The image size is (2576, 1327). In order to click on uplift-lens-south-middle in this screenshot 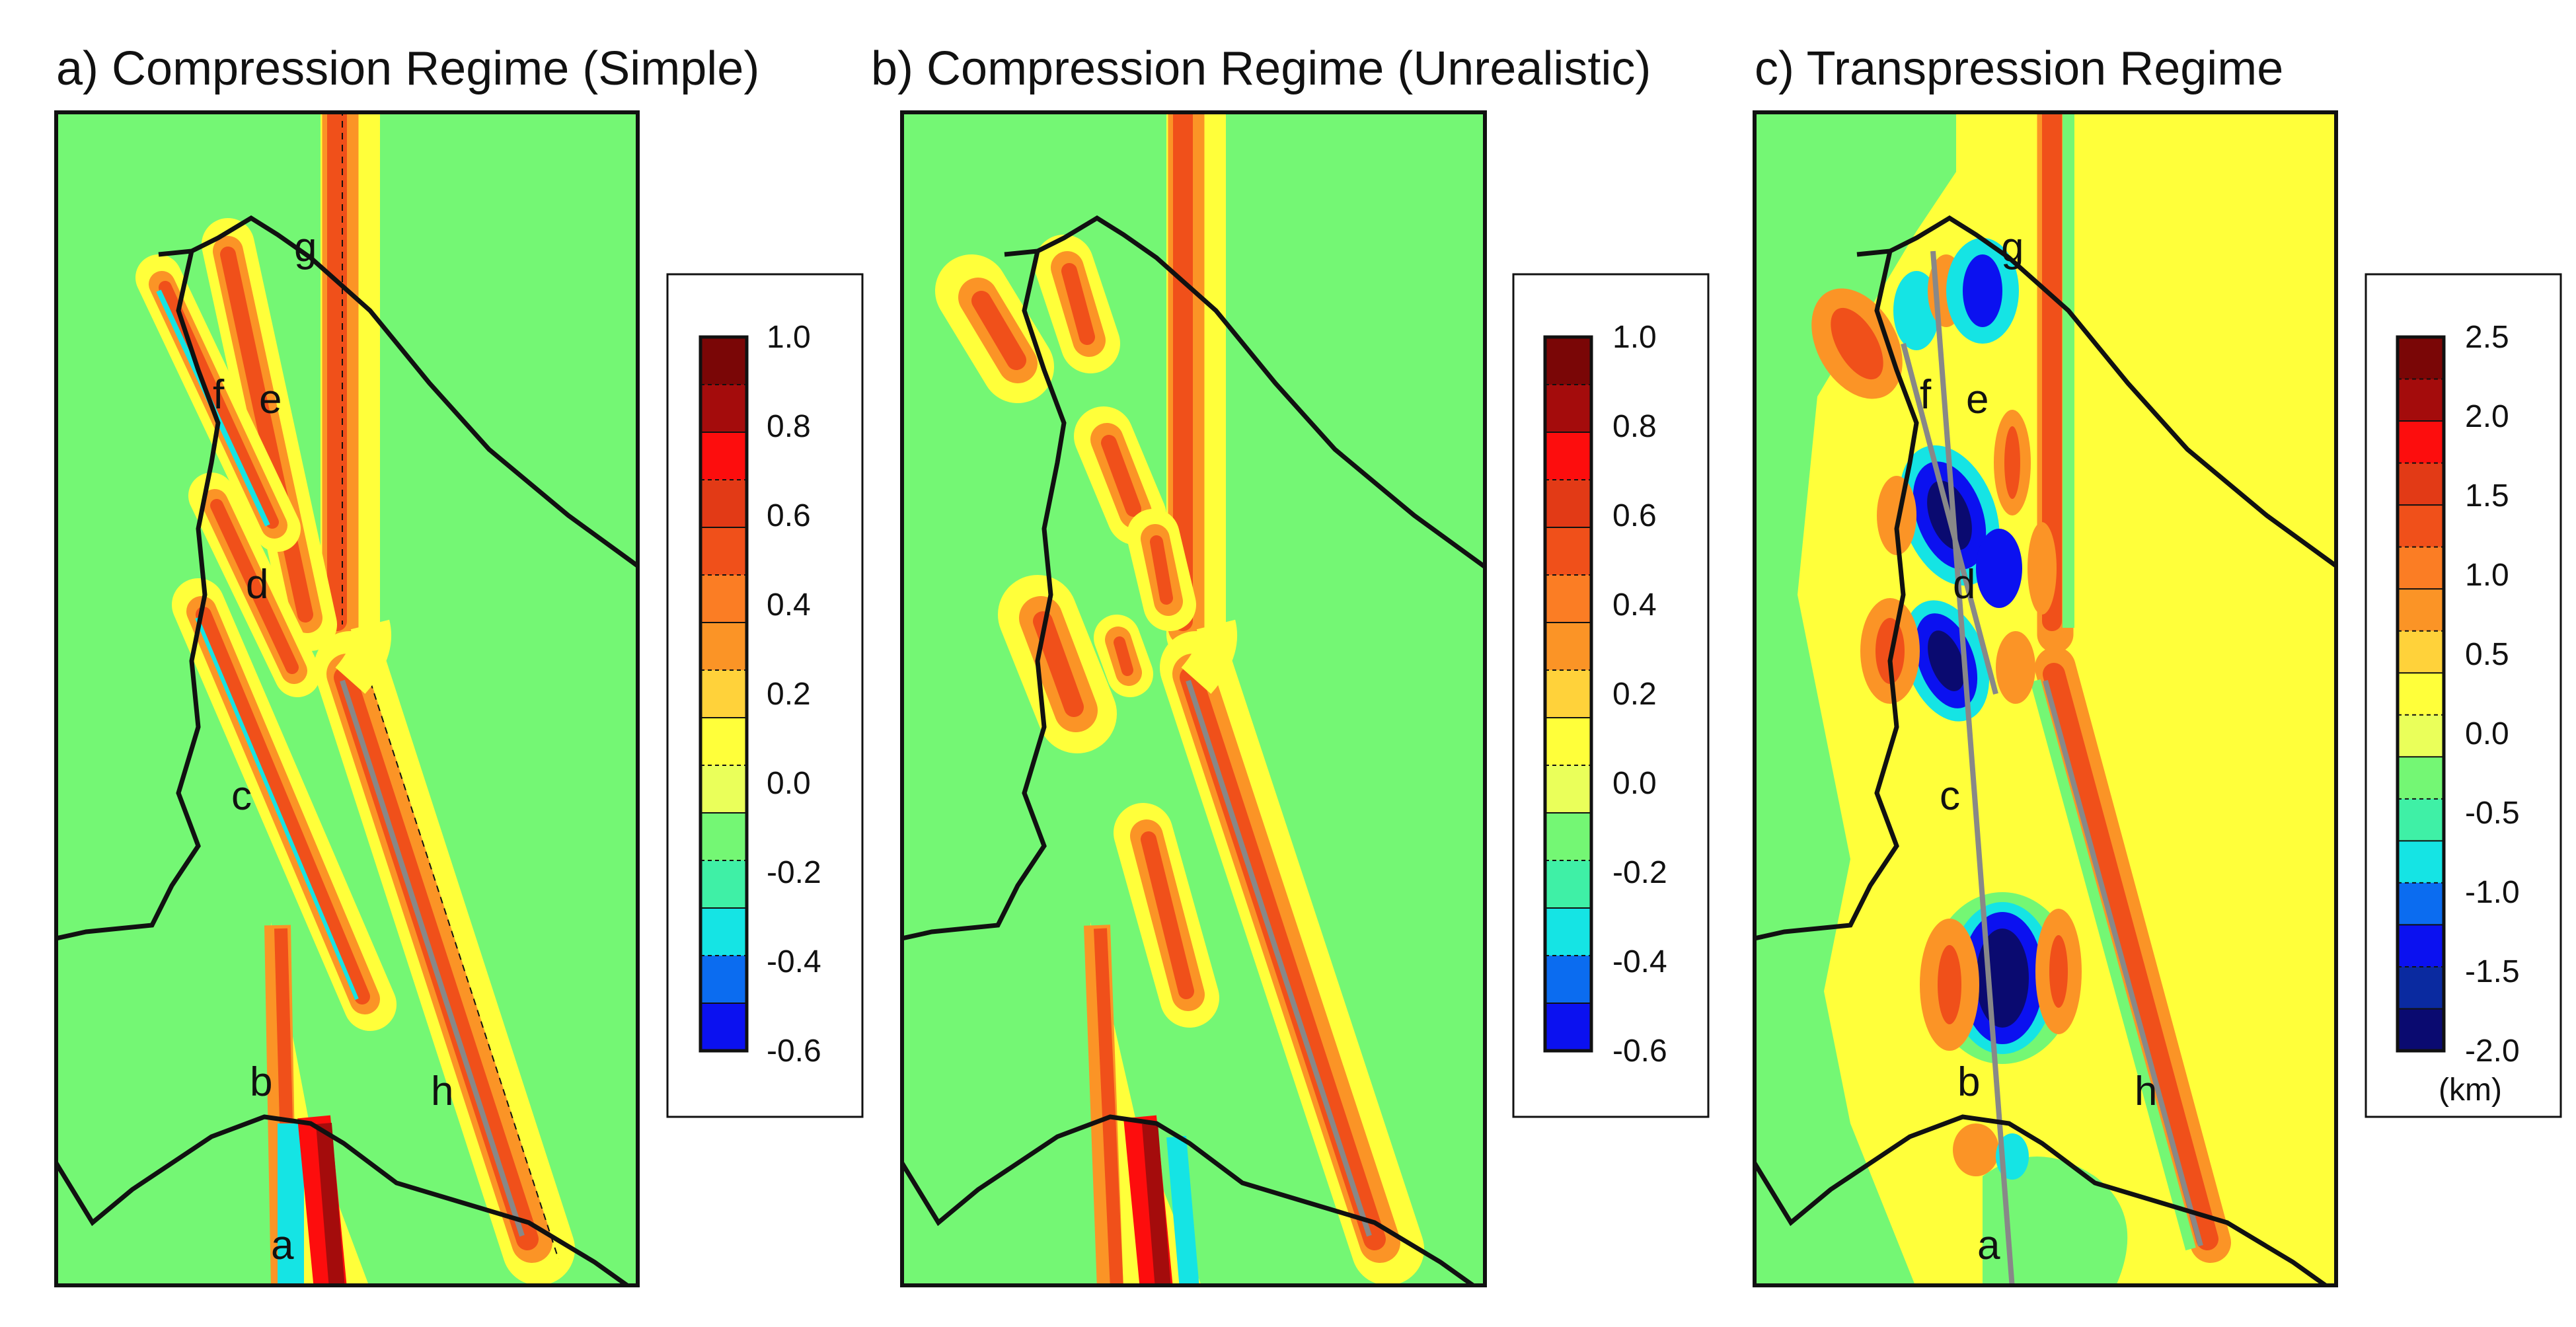, I will do `click(1166, 915)`.